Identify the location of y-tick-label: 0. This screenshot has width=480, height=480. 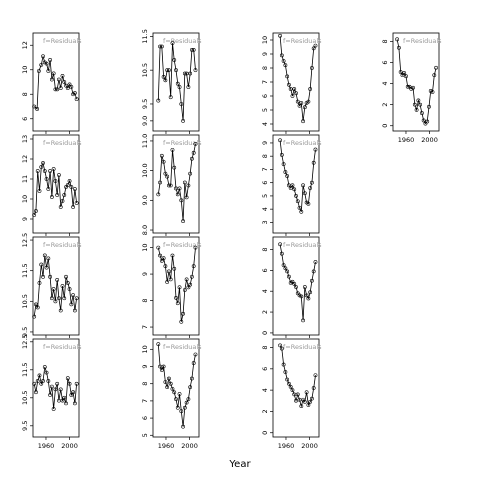
(385, 126).